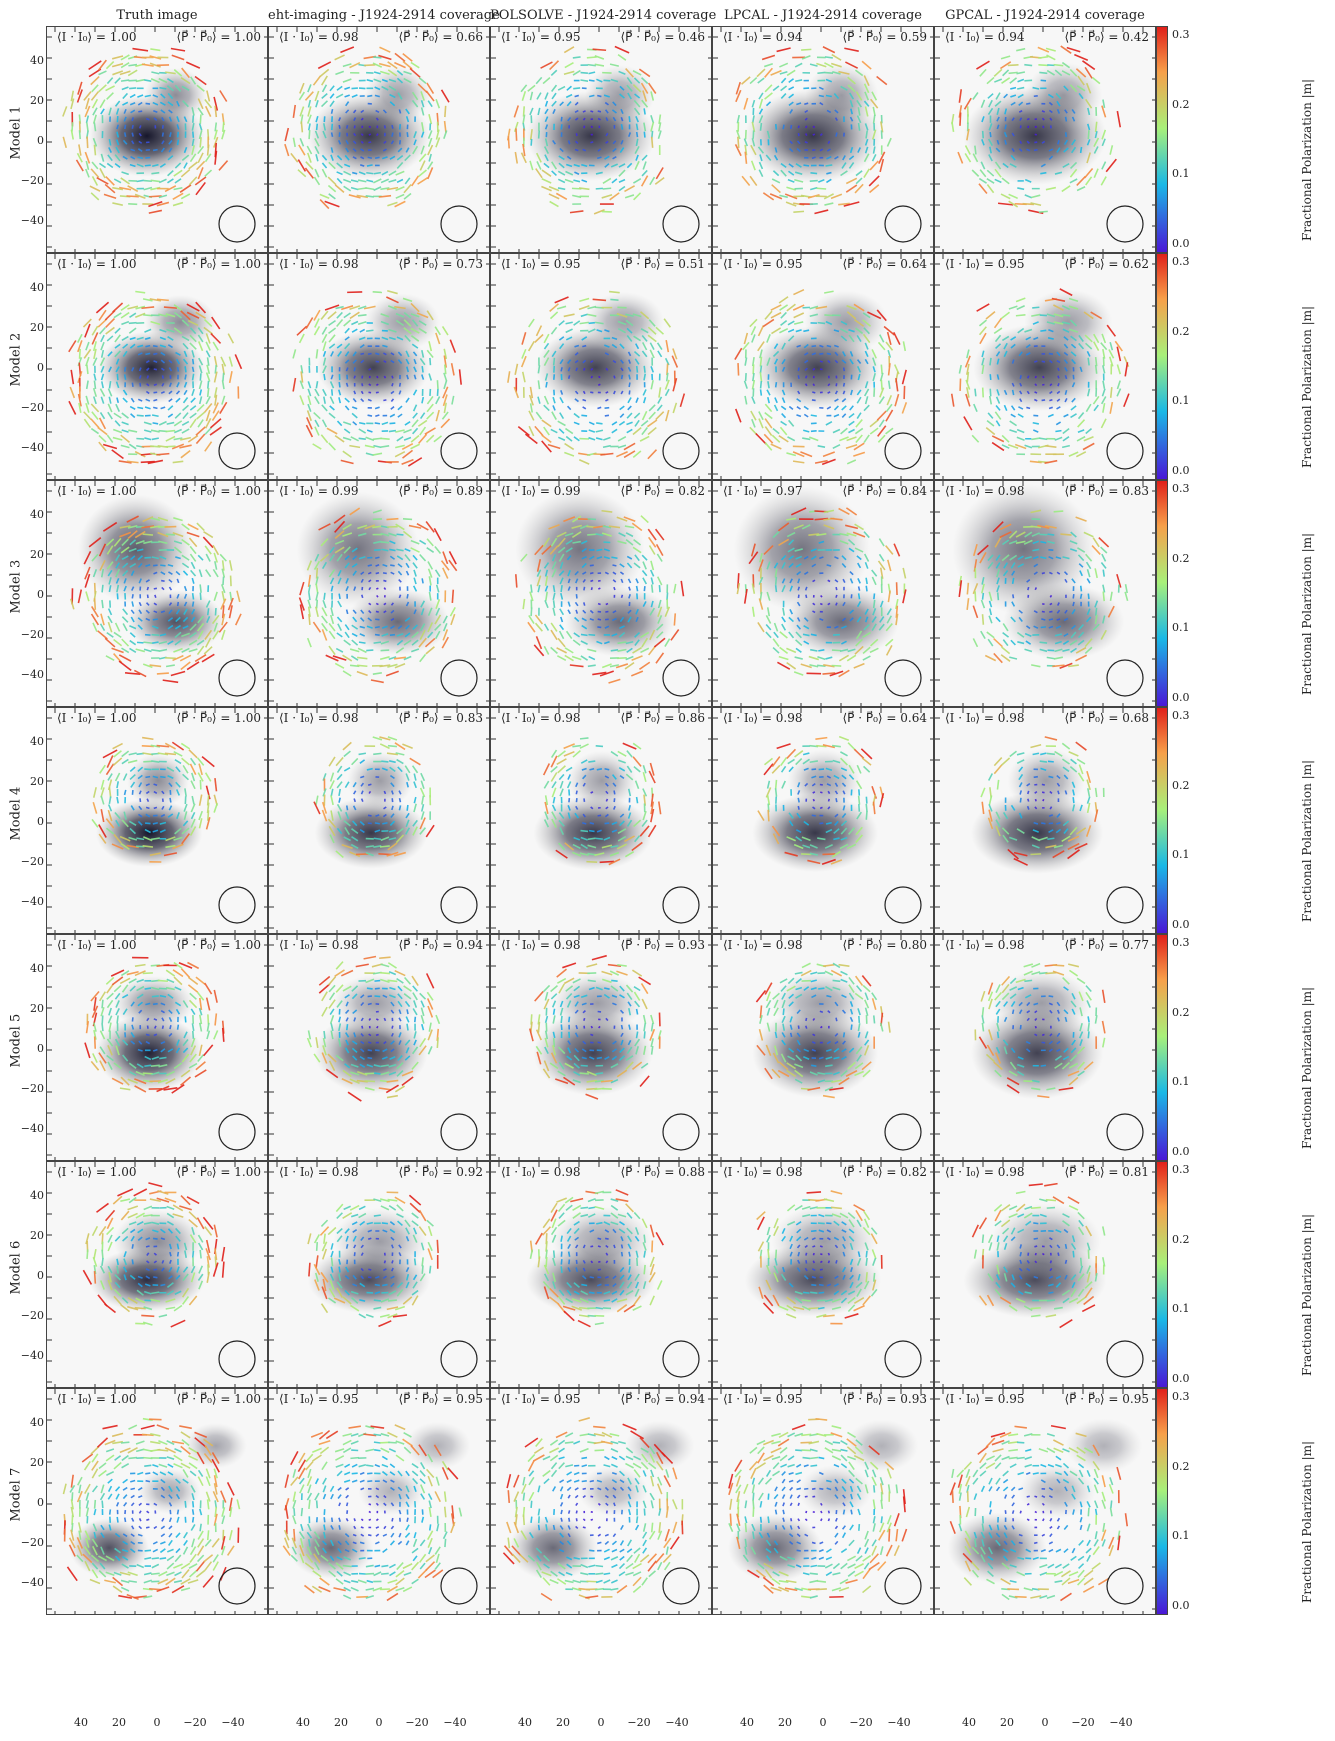 The height and width of the screenshot is (1741, 1335). I want to click on y-tick-label: 40, so click(37, 514).